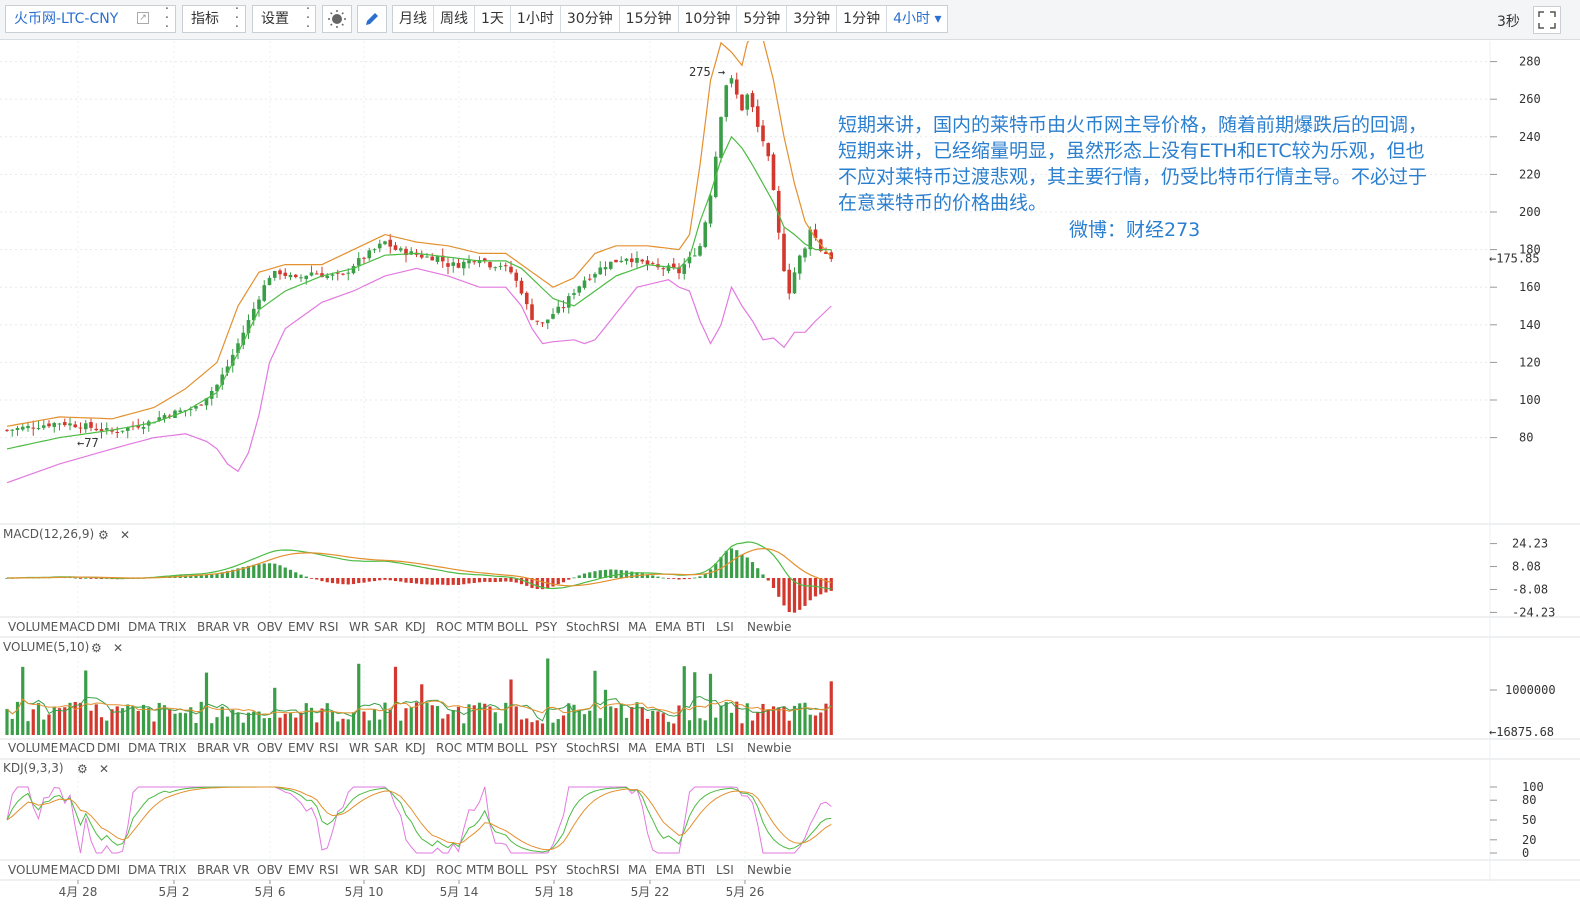 The width and height of the screenshot is (1580, 909). Describe the element at coordinates (917, 19) in the screenshot. I see `period-tab: 4小时 ▾` at that location.